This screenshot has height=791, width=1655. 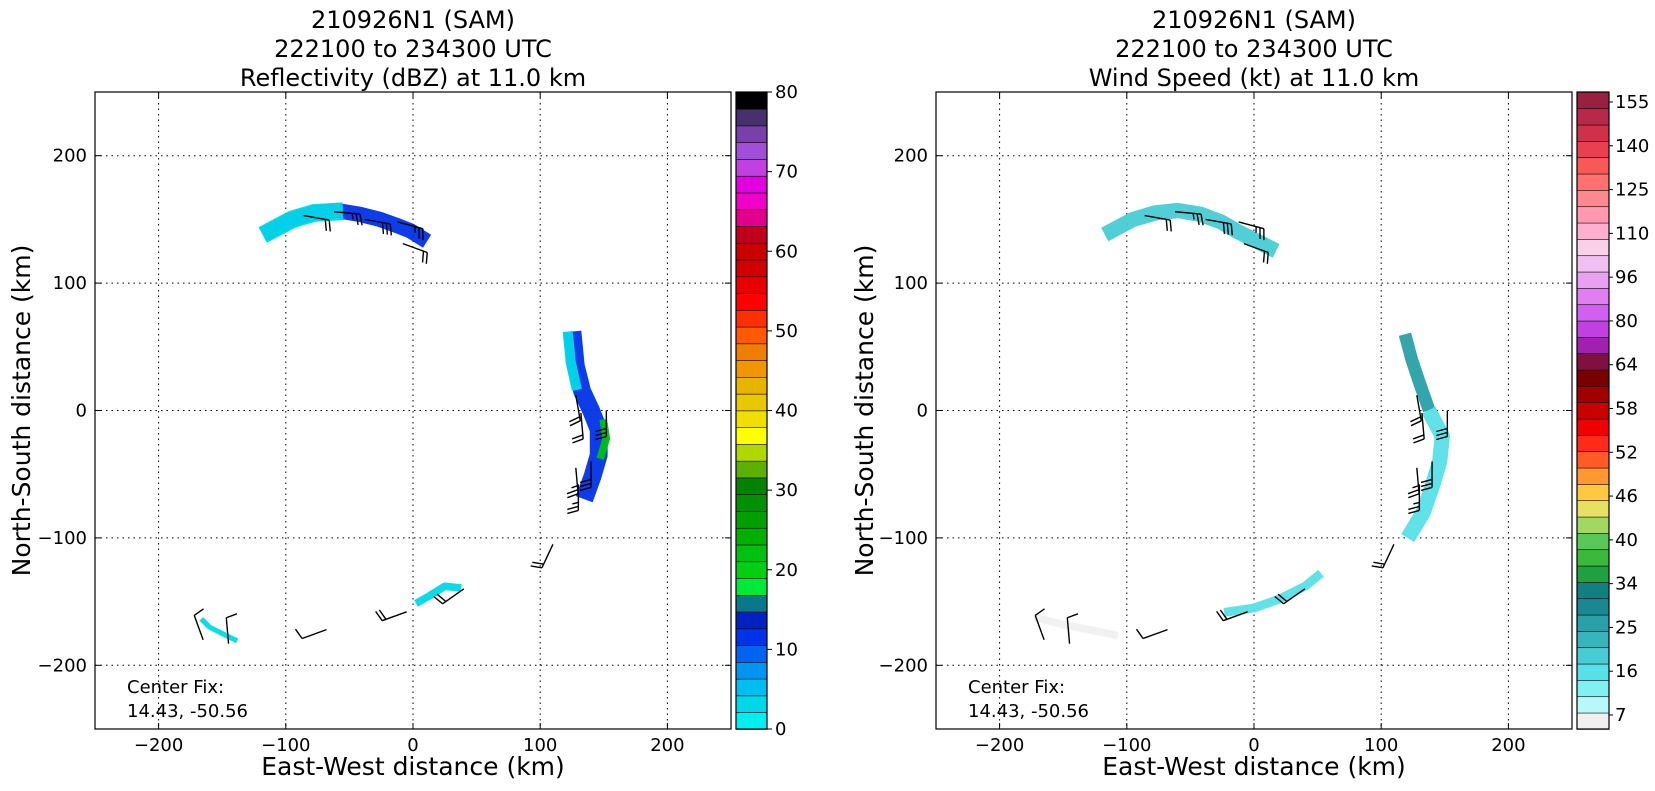 What do you see at coordinates (1626, 584) in the screenshot?
I see `colorbar-tick-label: 34` at bounding box center [1626, 584].